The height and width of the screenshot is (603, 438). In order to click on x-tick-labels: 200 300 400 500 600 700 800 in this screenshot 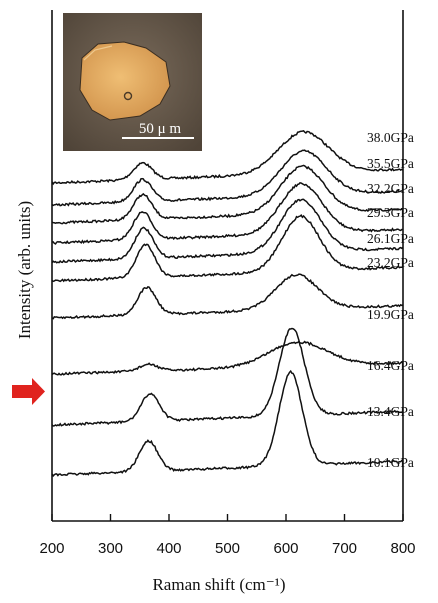, I will do `click(227, 548)`.